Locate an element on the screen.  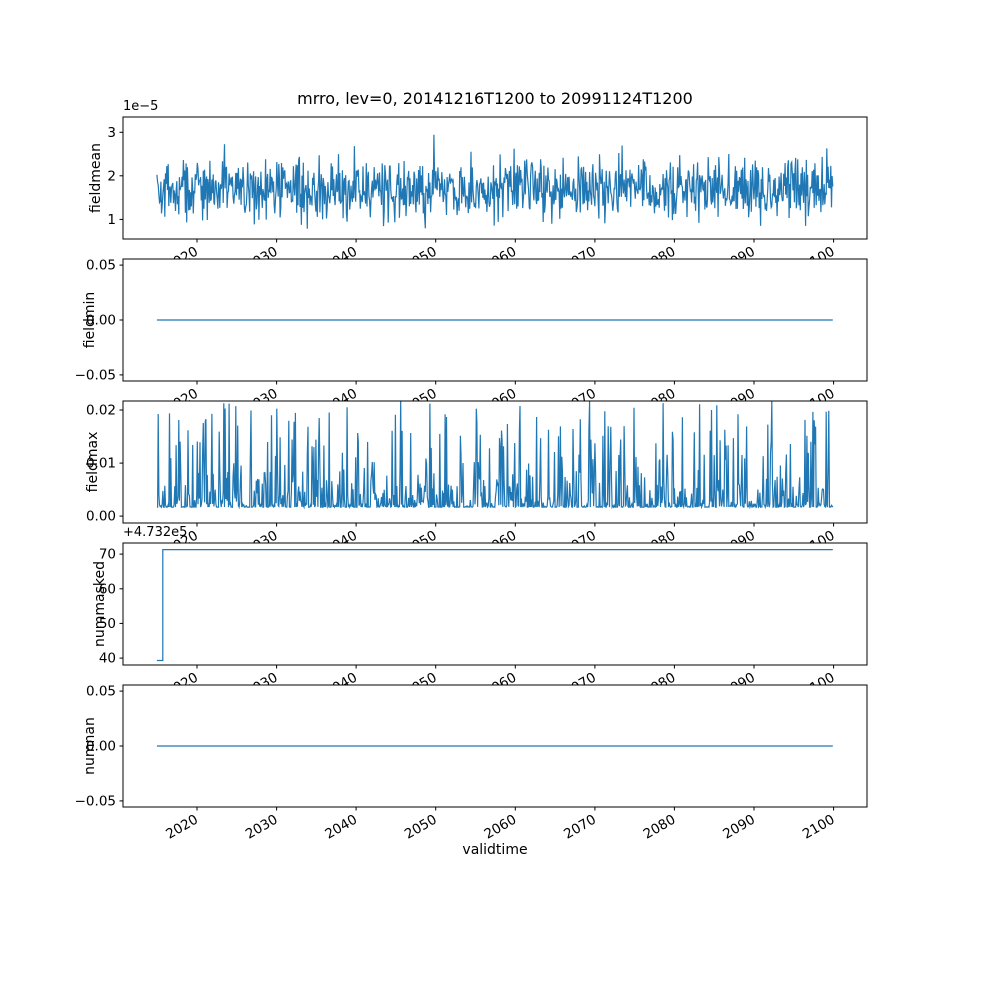
x-tick-label: 2030 is located at coordinates (262, 827).